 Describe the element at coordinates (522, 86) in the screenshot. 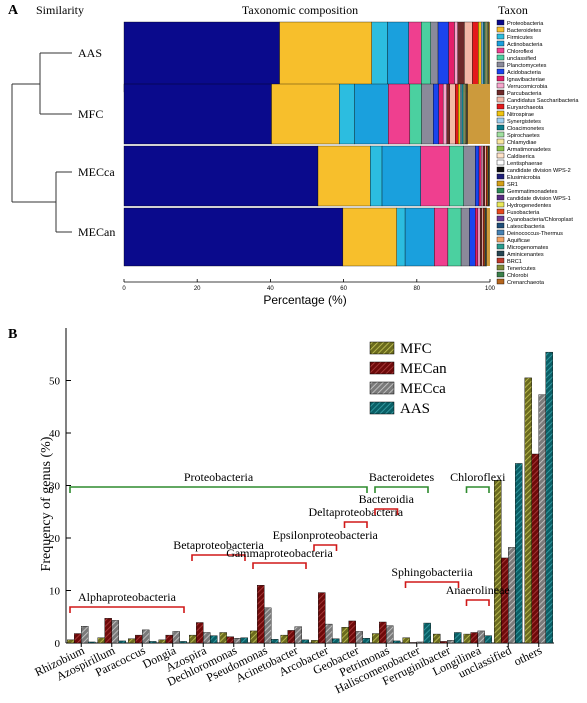

I see `legend-item-verrucomicrobia: Verrucomicrobia` at that location.